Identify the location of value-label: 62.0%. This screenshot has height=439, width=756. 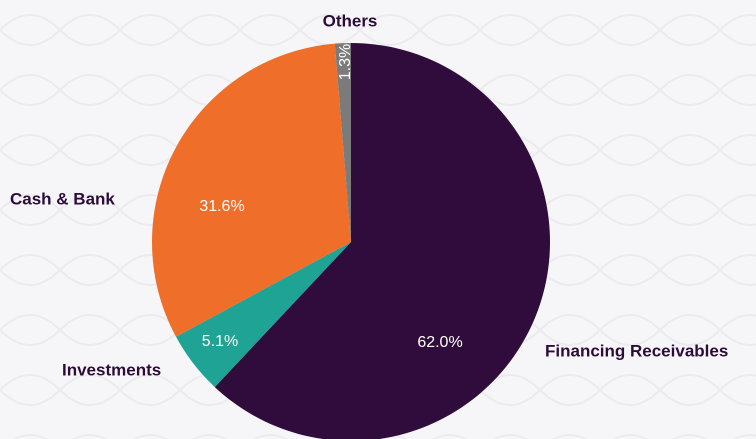
(439, 342).